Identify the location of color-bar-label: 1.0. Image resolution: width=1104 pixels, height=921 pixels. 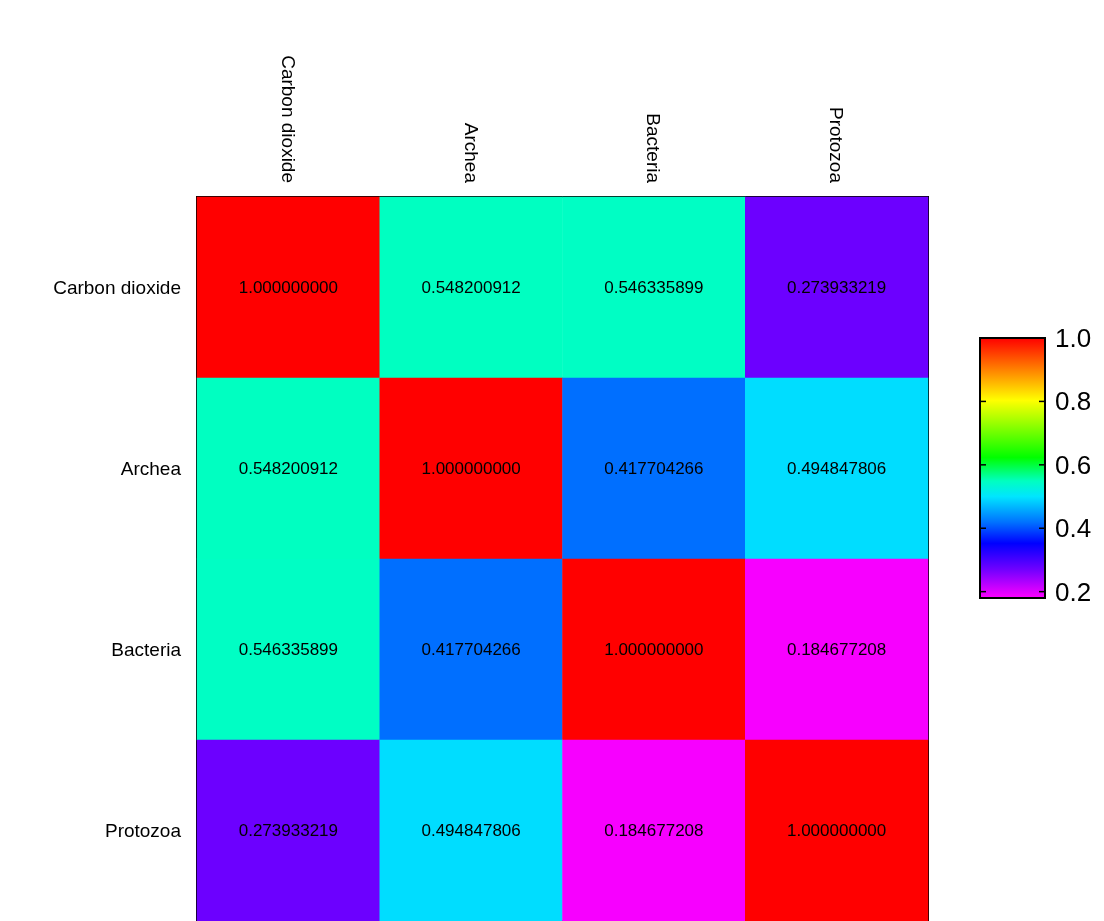
(1073, 338).